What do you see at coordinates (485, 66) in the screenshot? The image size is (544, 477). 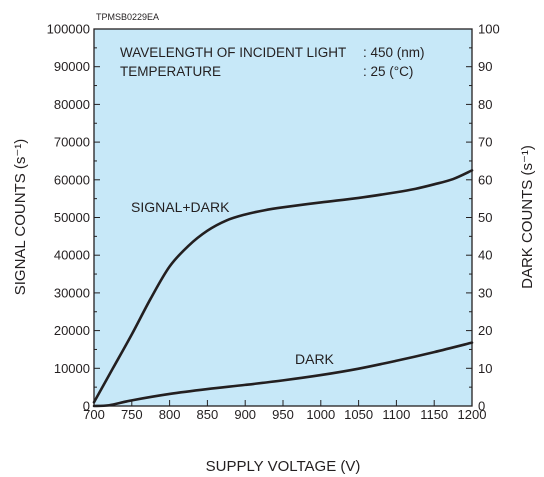 I see `y-tick-label-right: 90` at bounding box center [485, 66].